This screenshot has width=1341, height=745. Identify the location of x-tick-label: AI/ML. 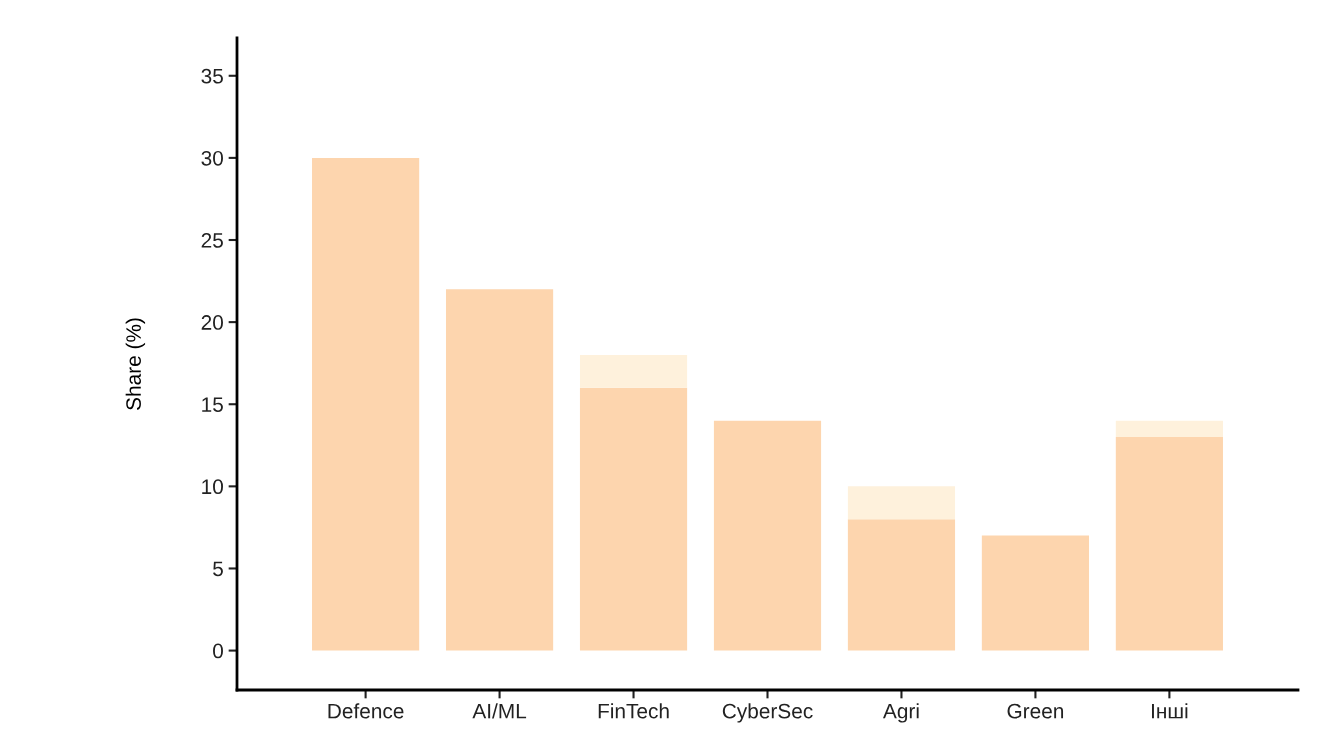
(499, 711).